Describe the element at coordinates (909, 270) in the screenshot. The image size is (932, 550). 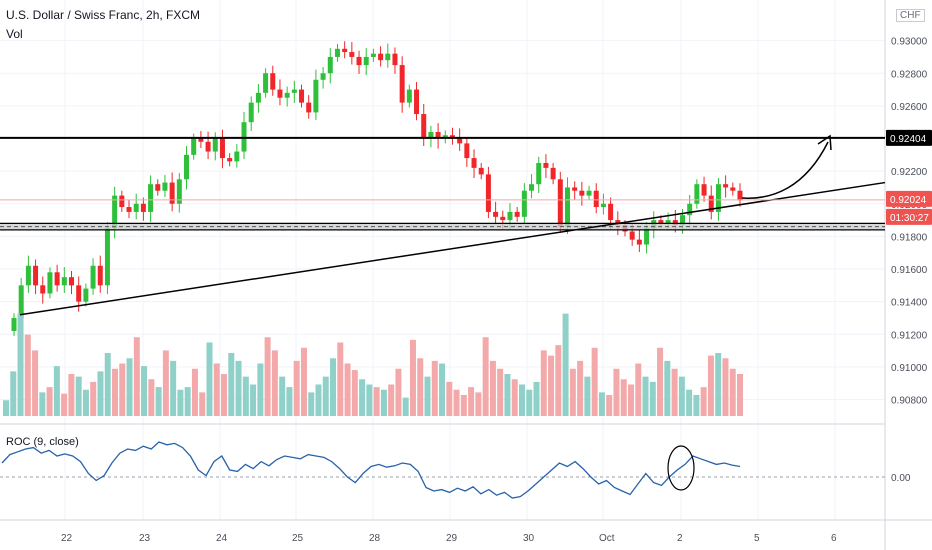
I see `y-tick-label: 0.91600` at that location.